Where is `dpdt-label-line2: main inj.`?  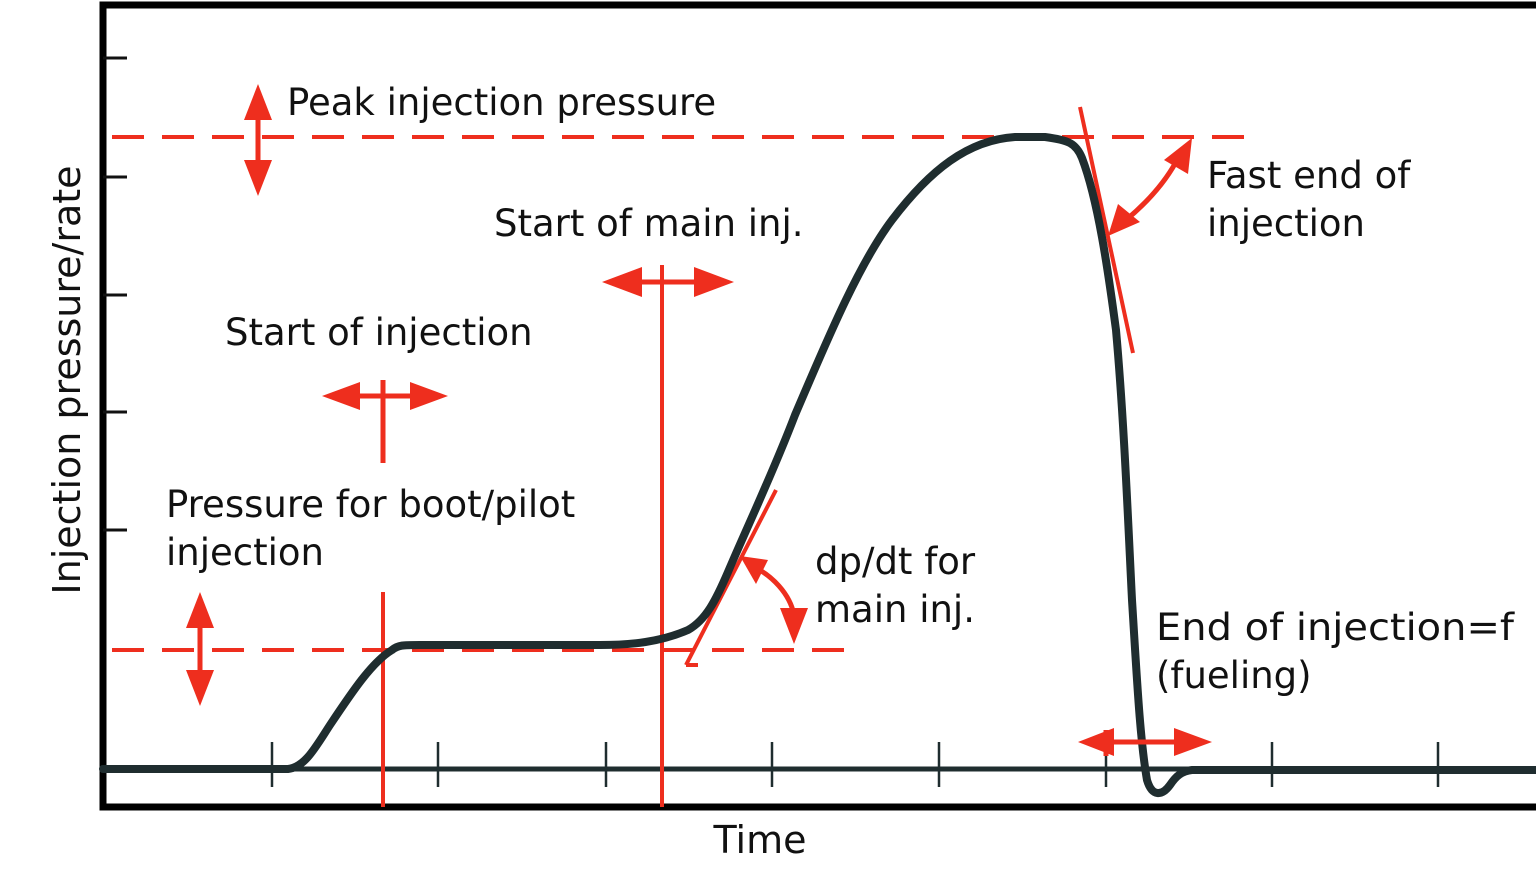 dpdt-label-line2: main inj. is located at coordinates (895, 609).